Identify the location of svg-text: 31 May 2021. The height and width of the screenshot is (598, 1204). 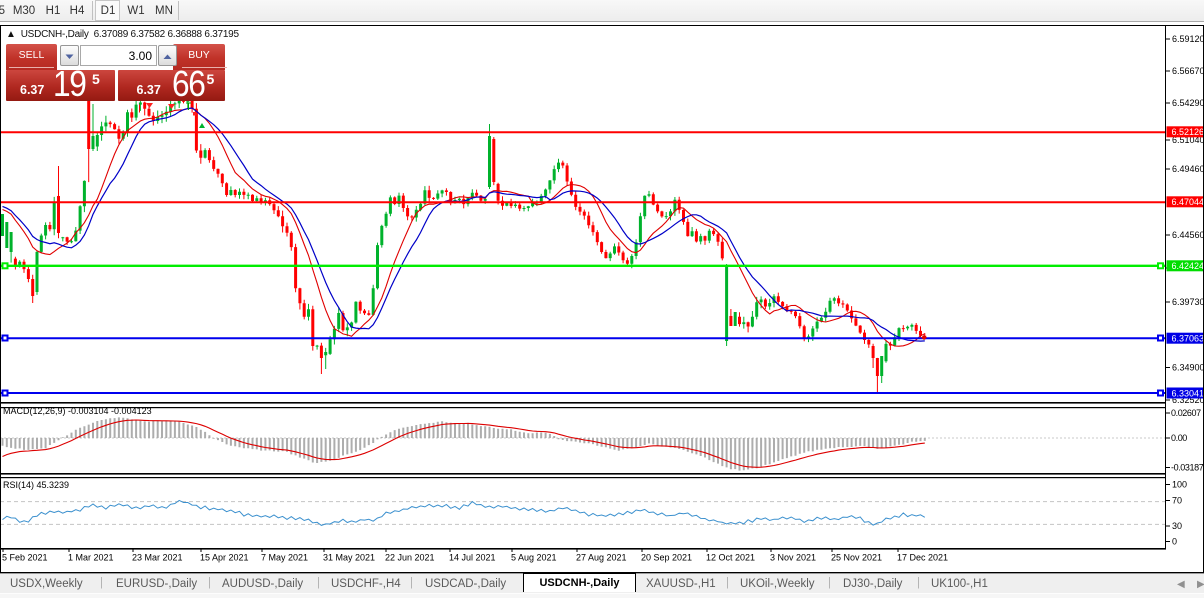
(349, 558).